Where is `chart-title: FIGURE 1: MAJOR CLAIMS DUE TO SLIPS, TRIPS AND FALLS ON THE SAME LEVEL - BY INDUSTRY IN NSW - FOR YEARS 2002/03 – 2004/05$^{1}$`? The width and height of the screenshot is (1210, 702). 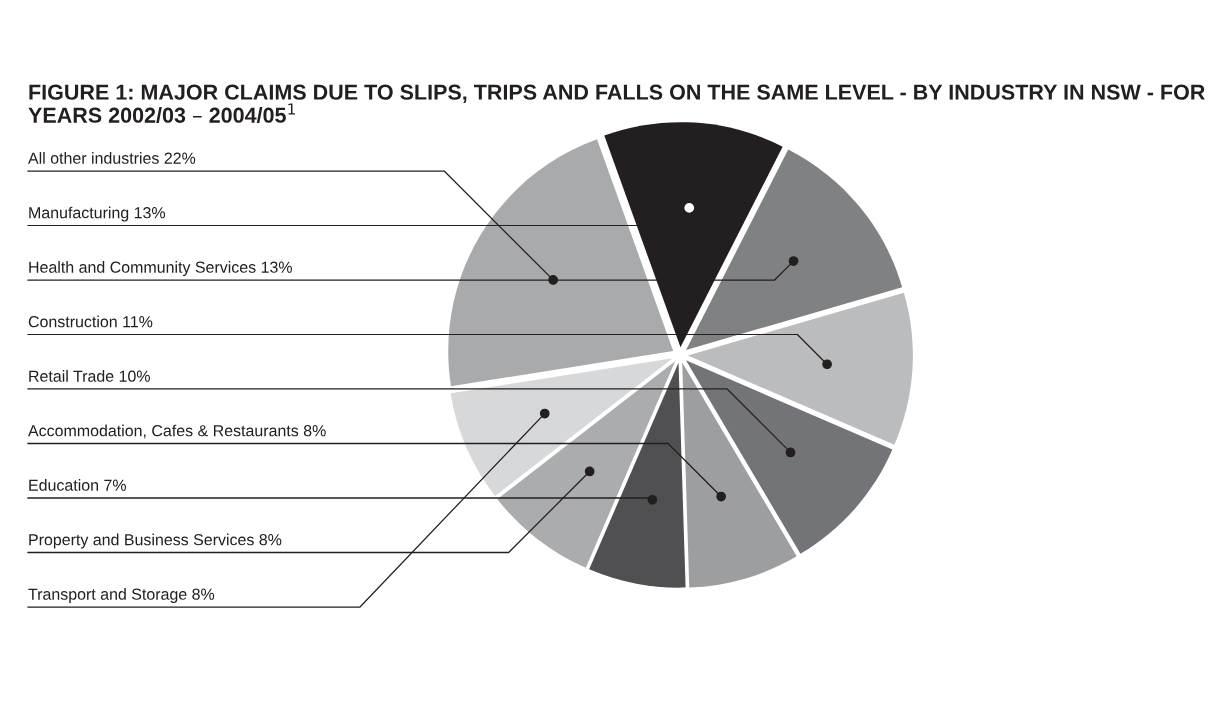 chart-title: FIGURE 1: MAJOR CLAIMS DUE TO SLIPS, TRIPS AND FALLS ON THE SAME LEVEL - BY INDUSTRY IN NSW - FOR YEARS 2002/03 – 2004/05$^{1}$ is located at coordinates (616, 104).